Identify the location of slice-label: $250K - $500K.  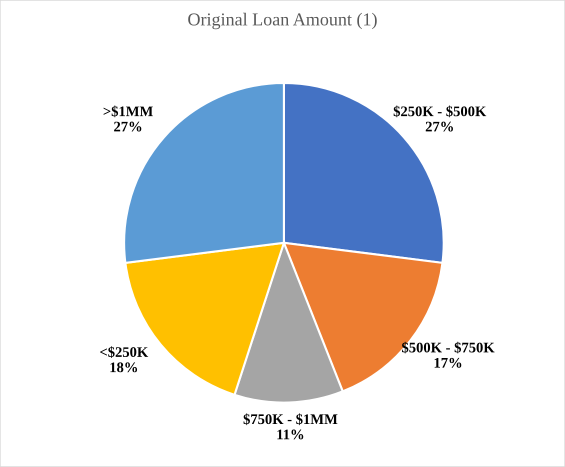
(440, 112).